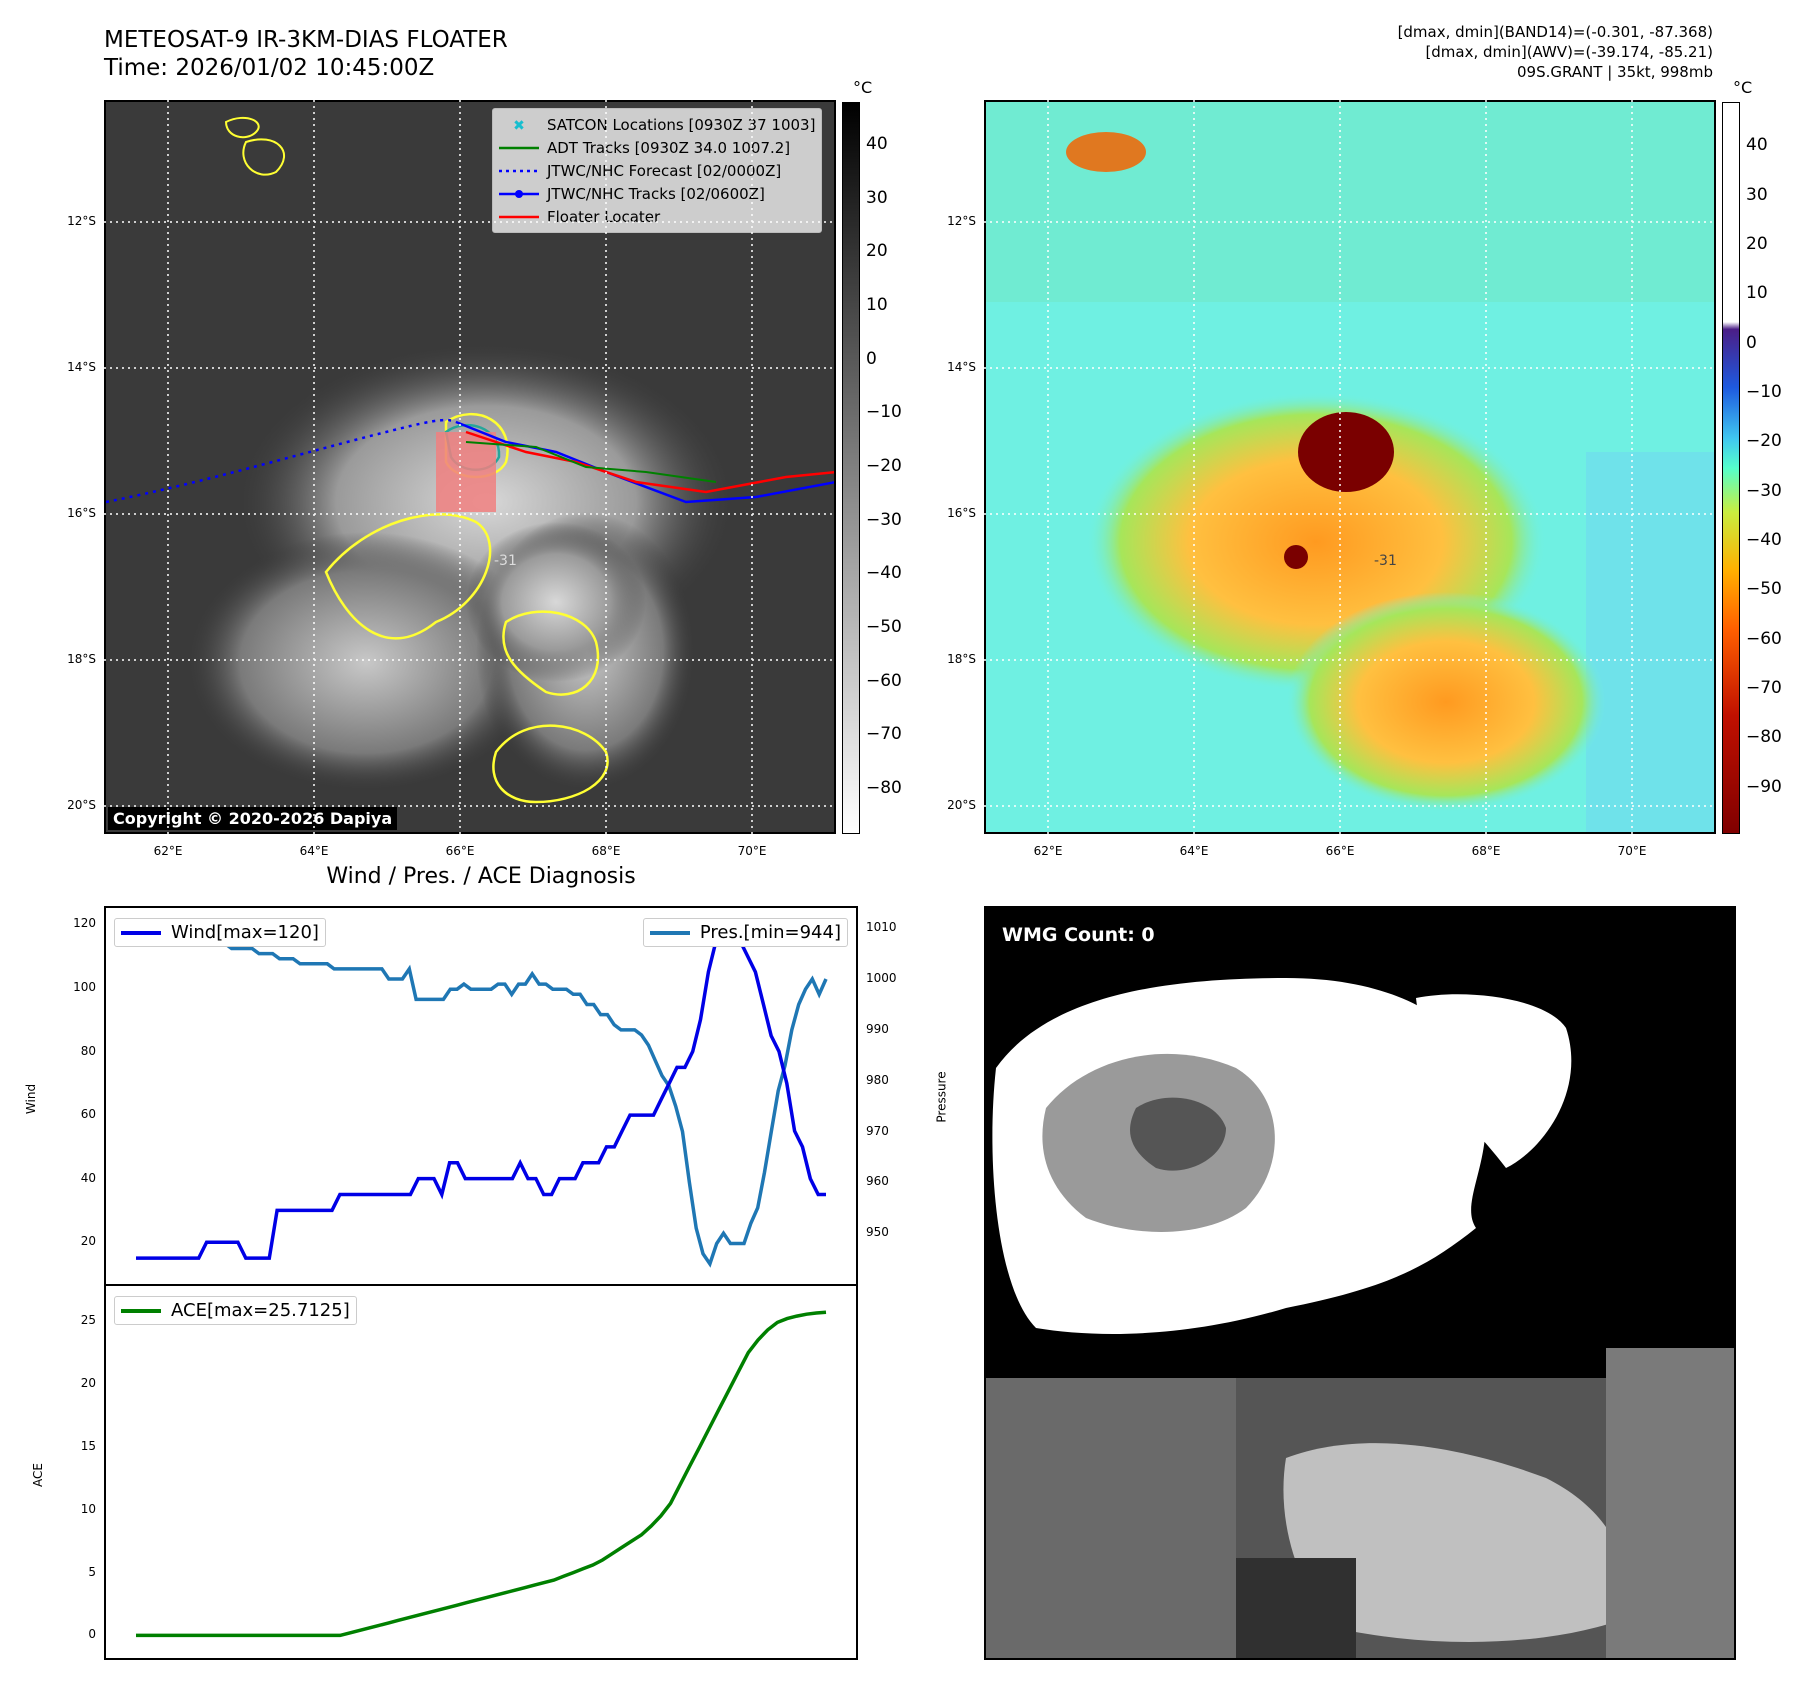 The height and width of the screenshot is (1690, 1797). What do you see at coordinates (461, 460) in the screenshot?
I see `ir-imagery` at bounding box center [461, 460].